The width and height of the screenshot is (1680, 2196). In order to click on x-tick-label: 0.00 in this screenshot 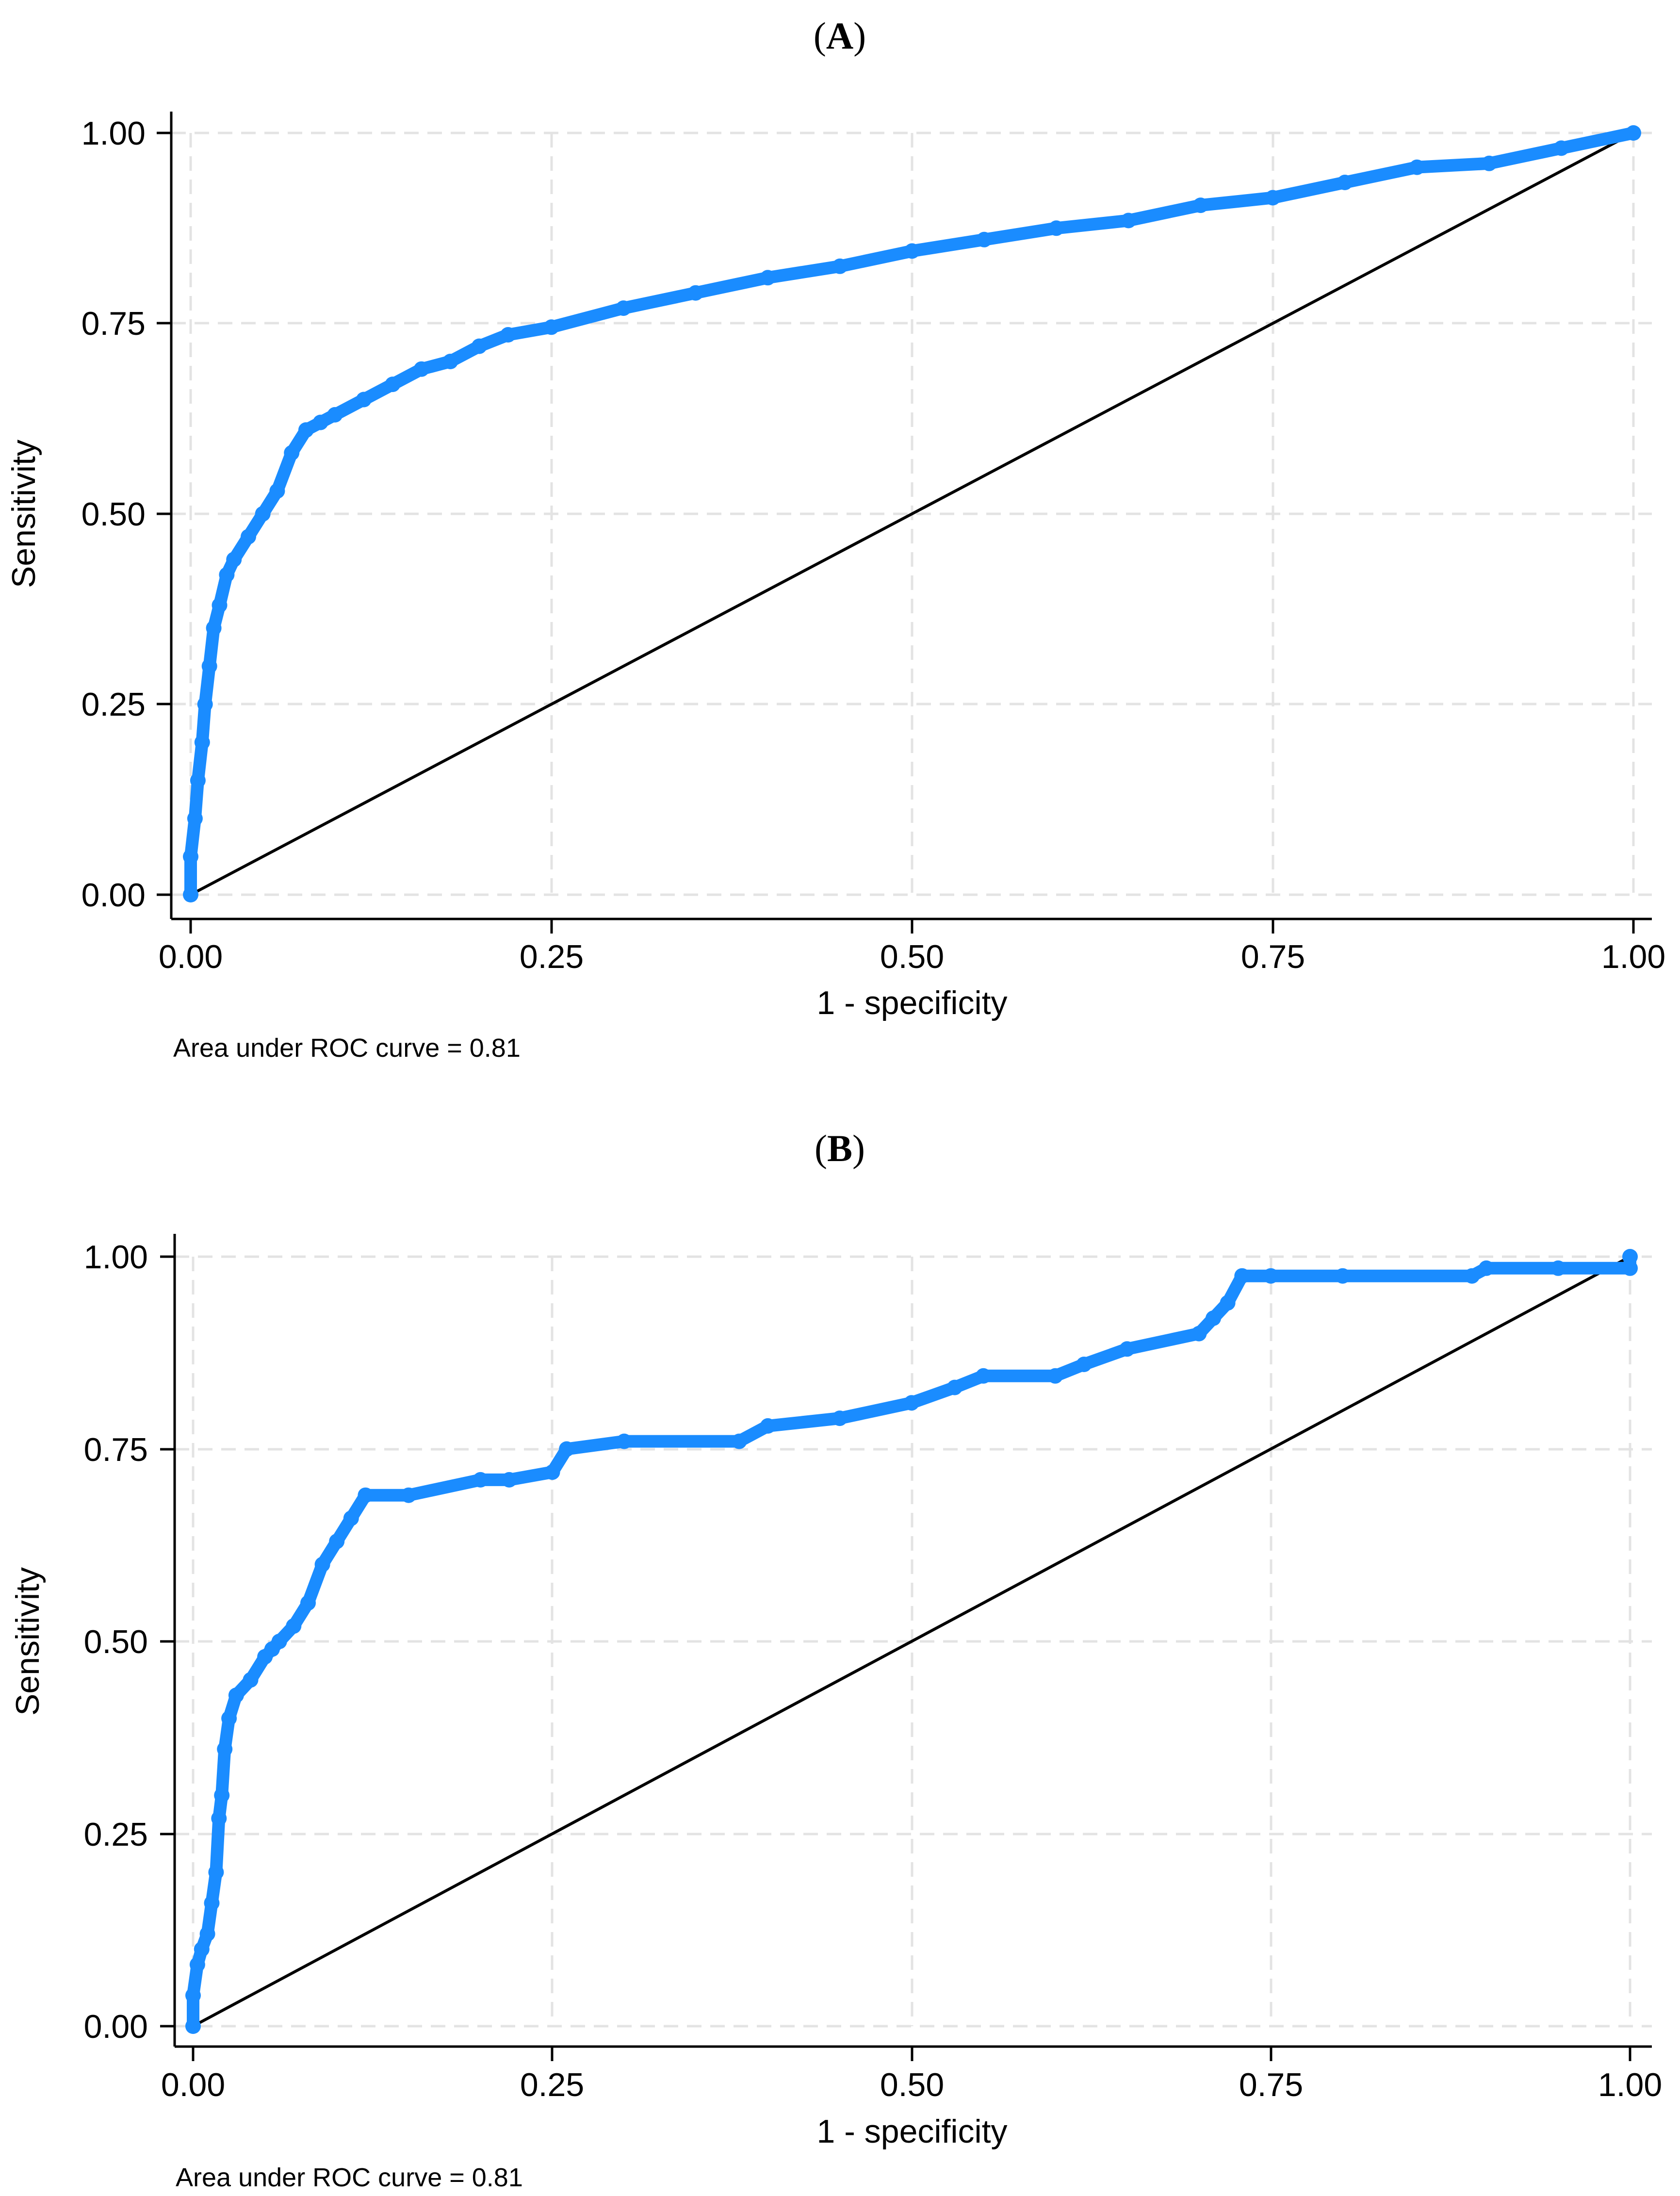, I will do `click(193, 2084)`.